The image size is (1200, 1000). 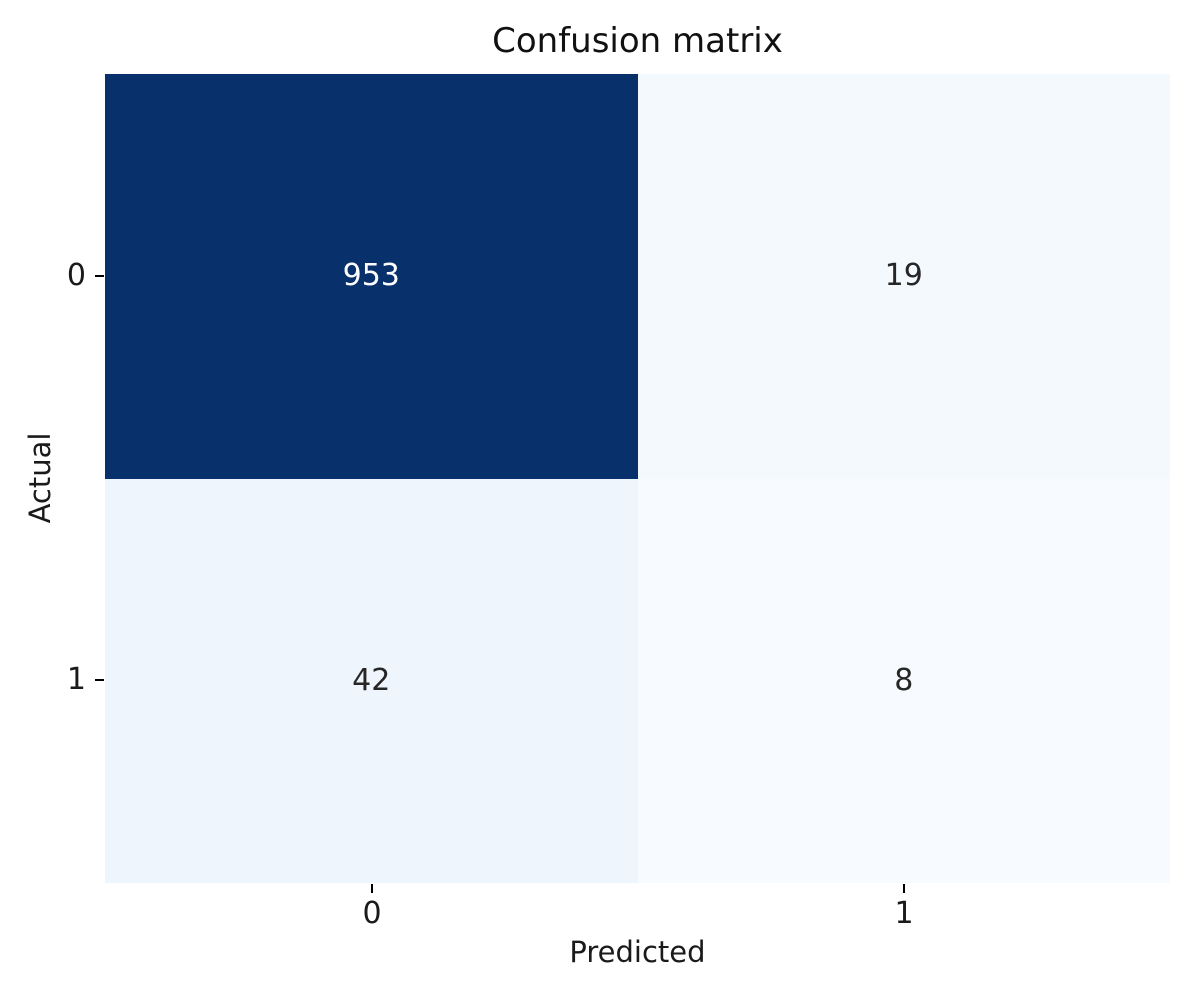 I want to click on cell-value-actual1-pred0: 42, so click(x=371, y=680).